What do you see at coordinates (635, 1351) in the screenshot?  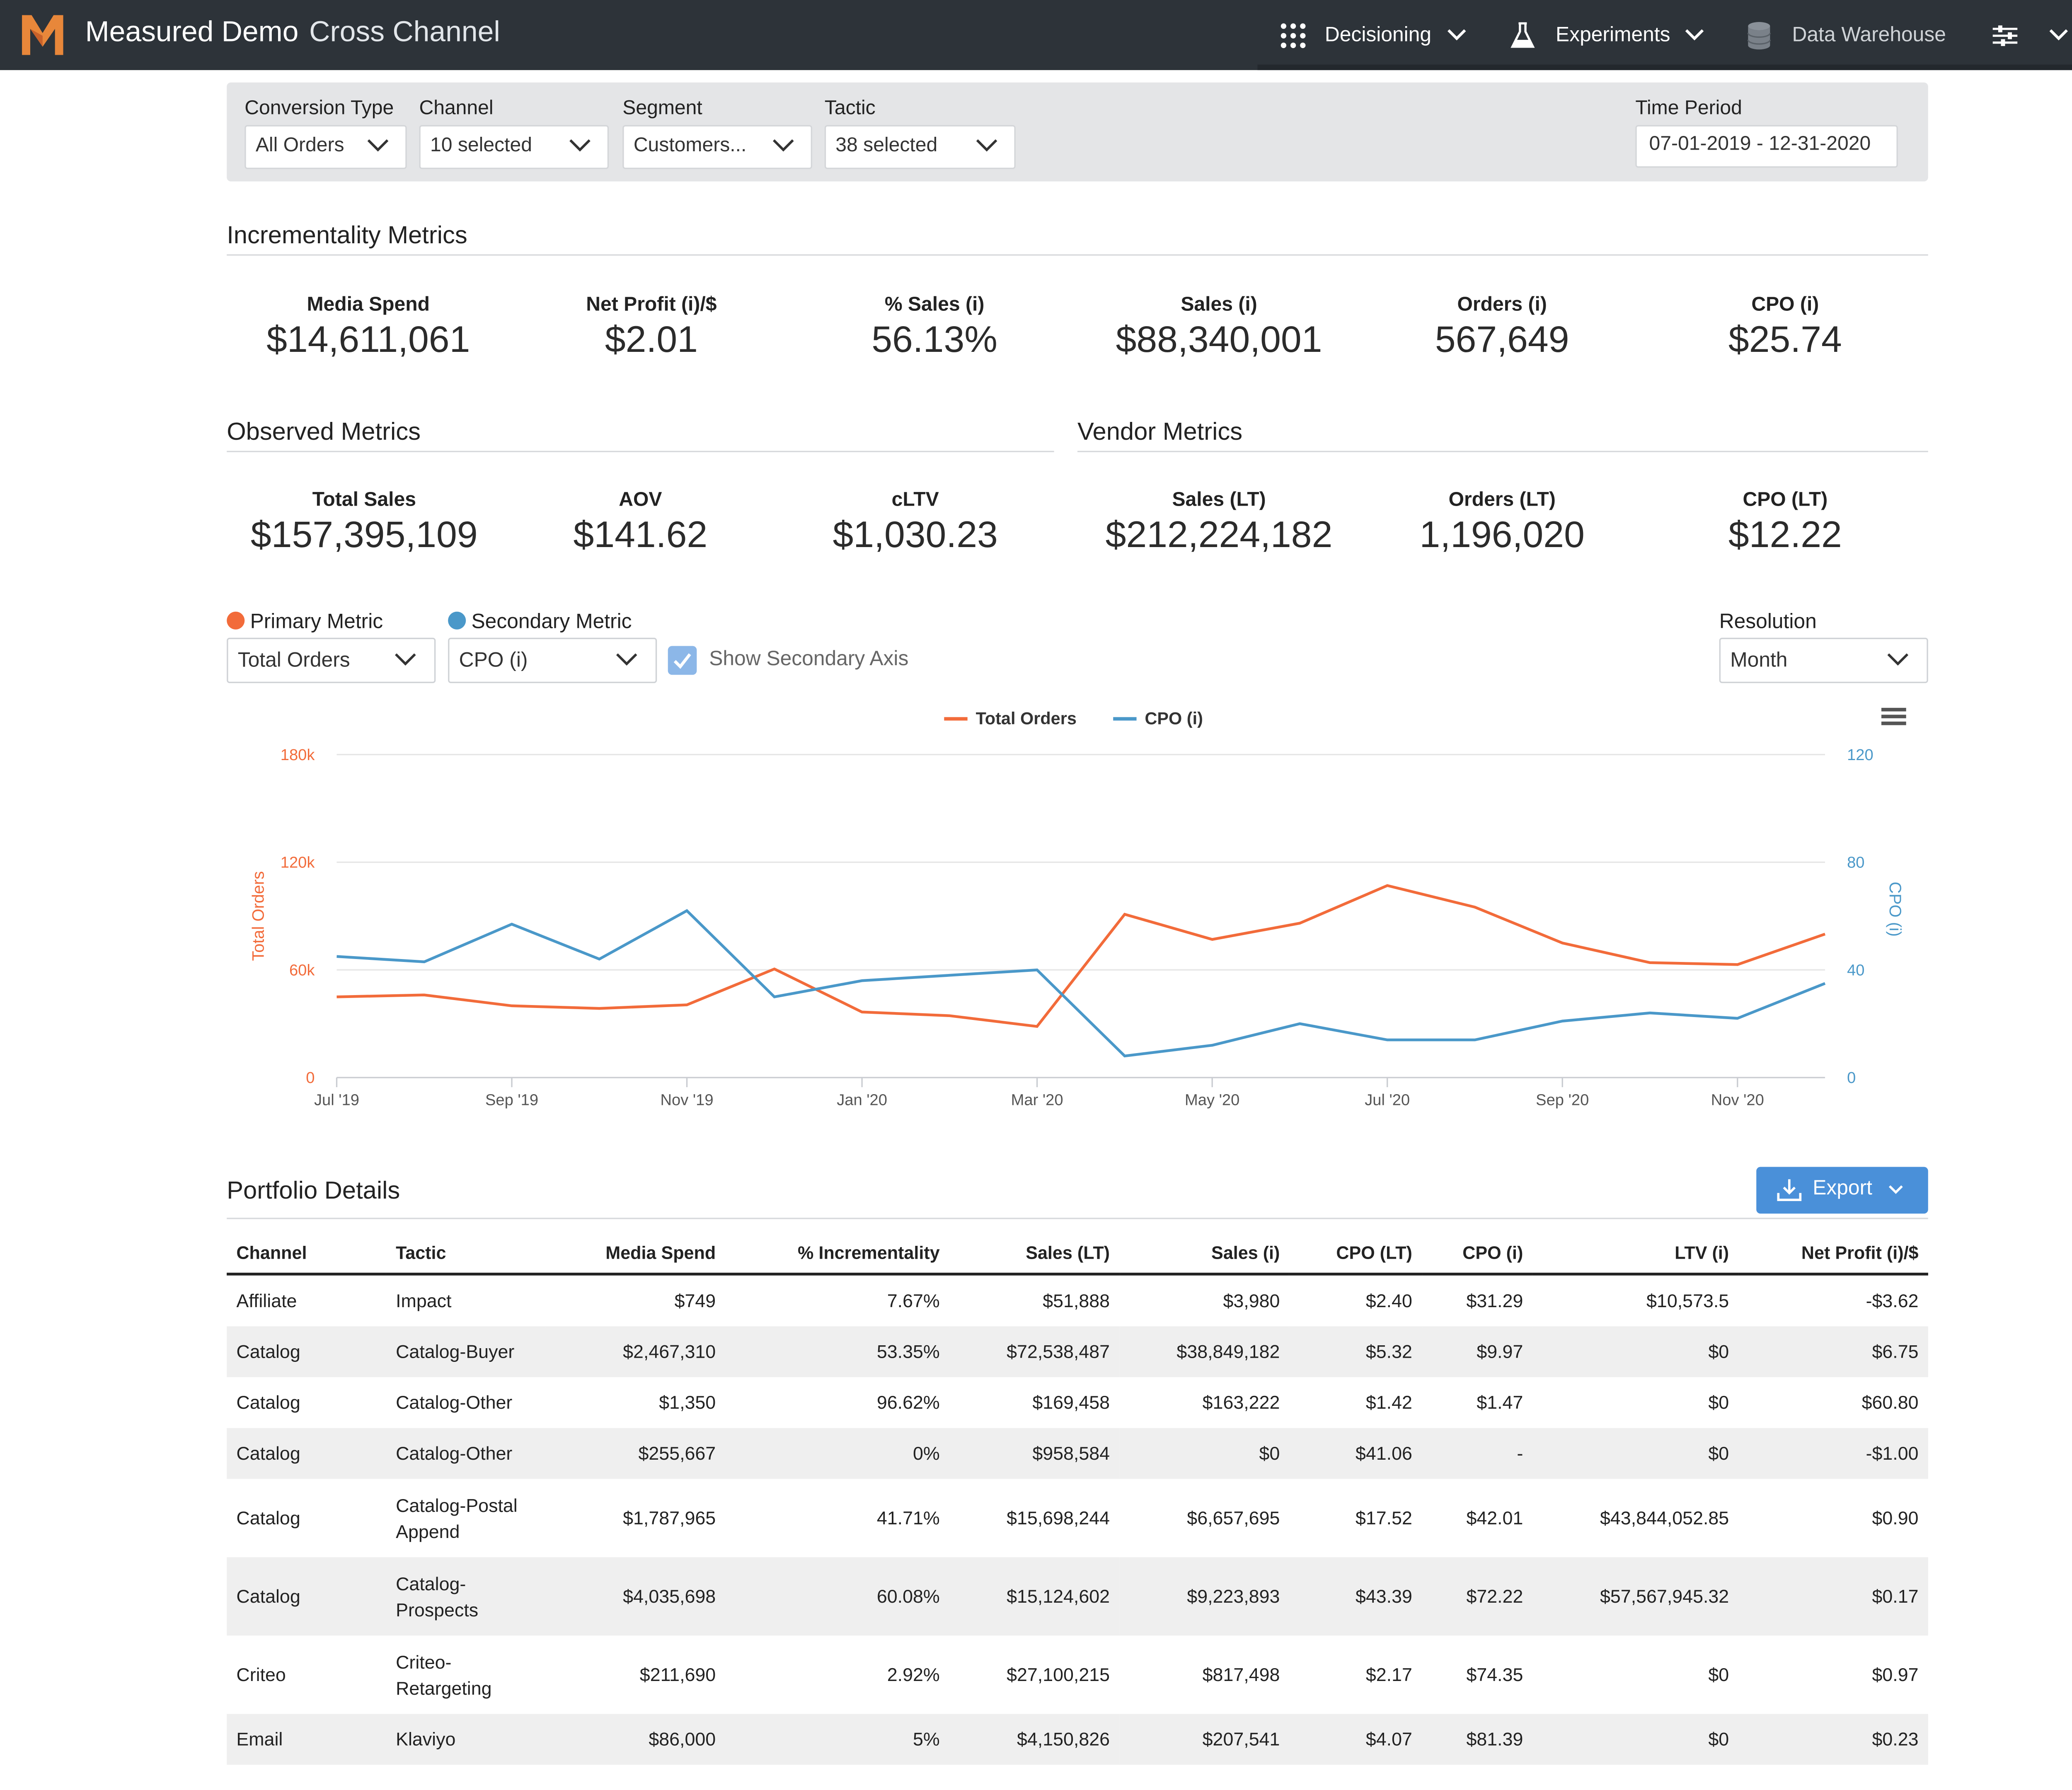 I see `cell-media-spend: $2,467,310` at bounding box center [635, 1351].